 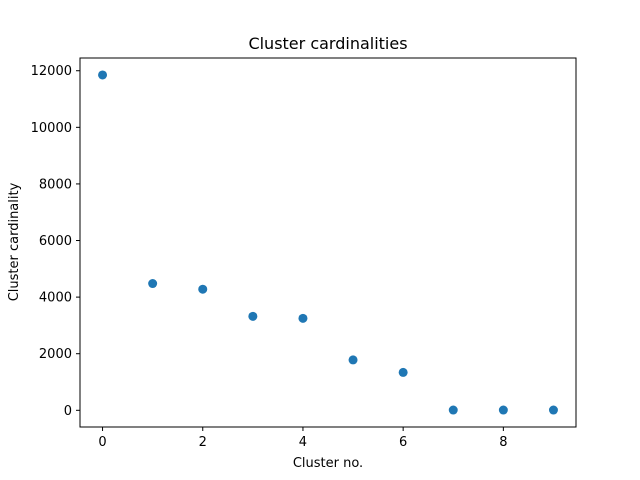 I want to click on x-tick-label: 8, so click(x=503, y=442).